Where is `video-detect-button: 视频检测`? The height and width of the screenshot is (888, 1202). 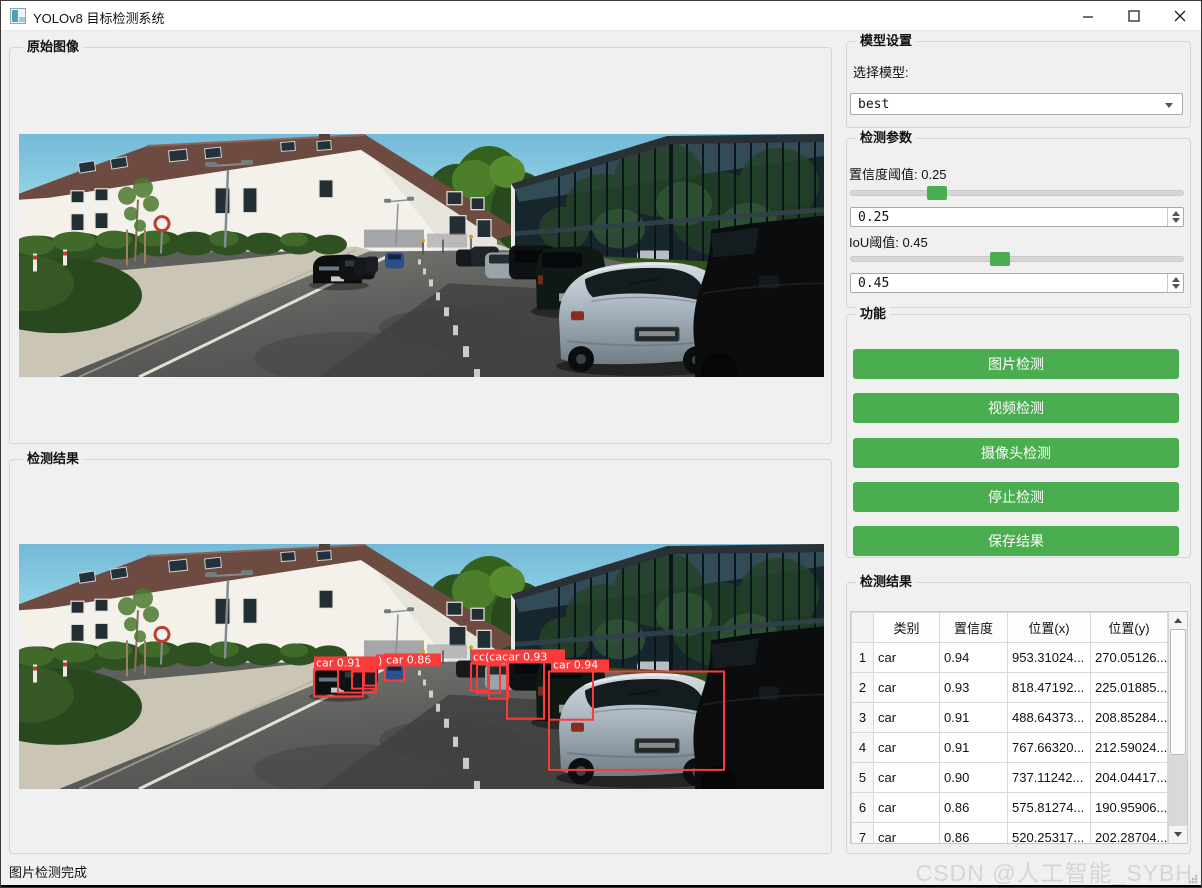 video-detect-button: 视频检测 is located at coordinates (1016, 408).